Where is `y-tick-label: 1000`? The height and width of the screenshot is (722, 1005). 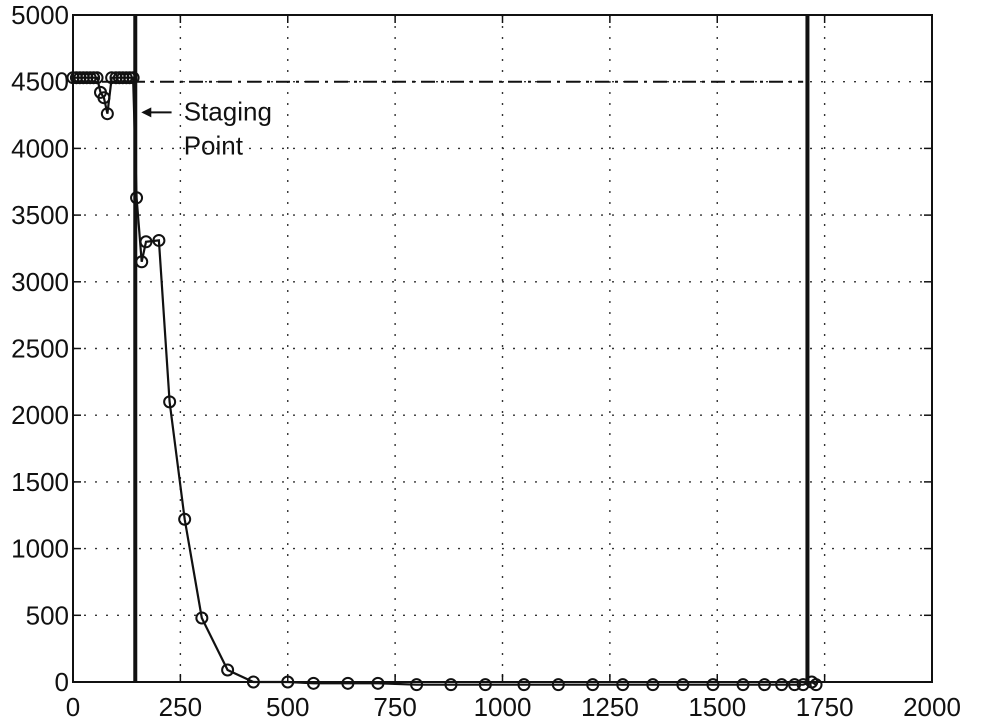
y-tick-label: 1000 is located at coordinates (40, 549).